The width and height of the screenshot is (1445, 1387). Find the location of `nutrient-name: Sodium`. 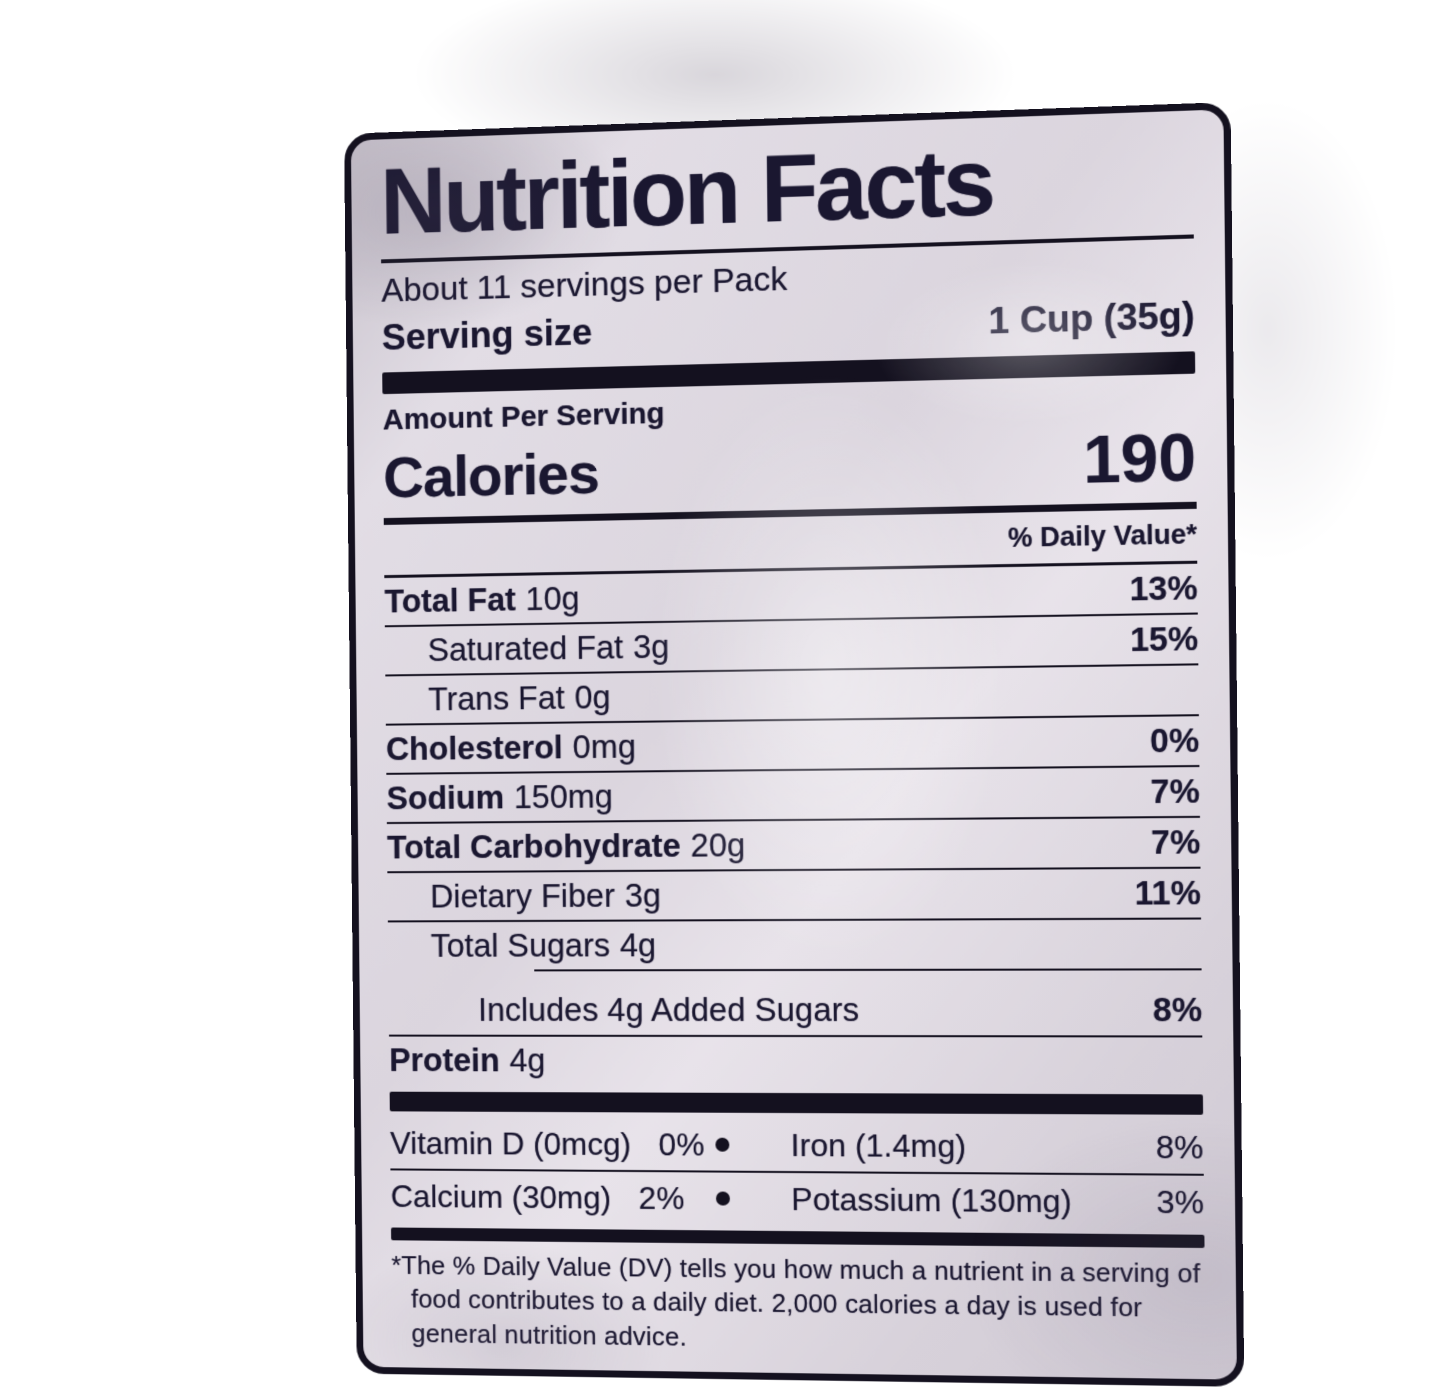

nutrient-name: Sodium is located at coordinates (445, 797).